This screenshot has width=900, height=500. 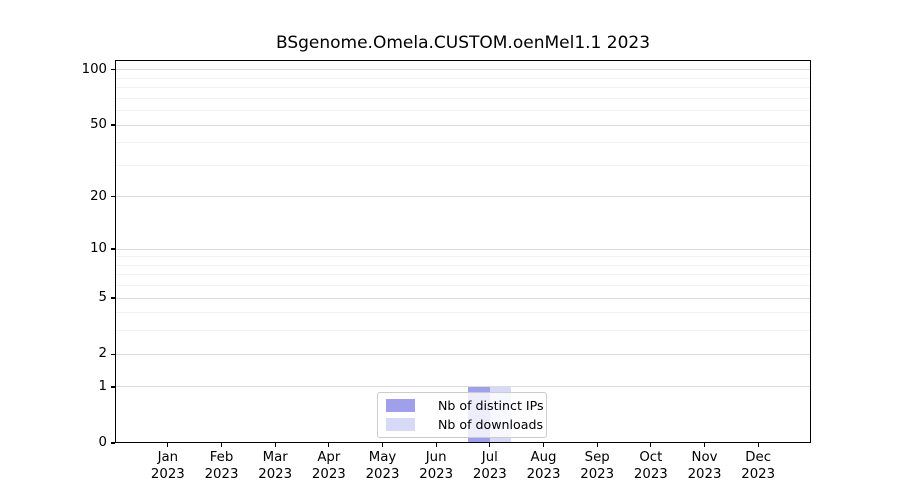 I want to click on x-tick-label: Dec 2023, so click(x=758, y=466).